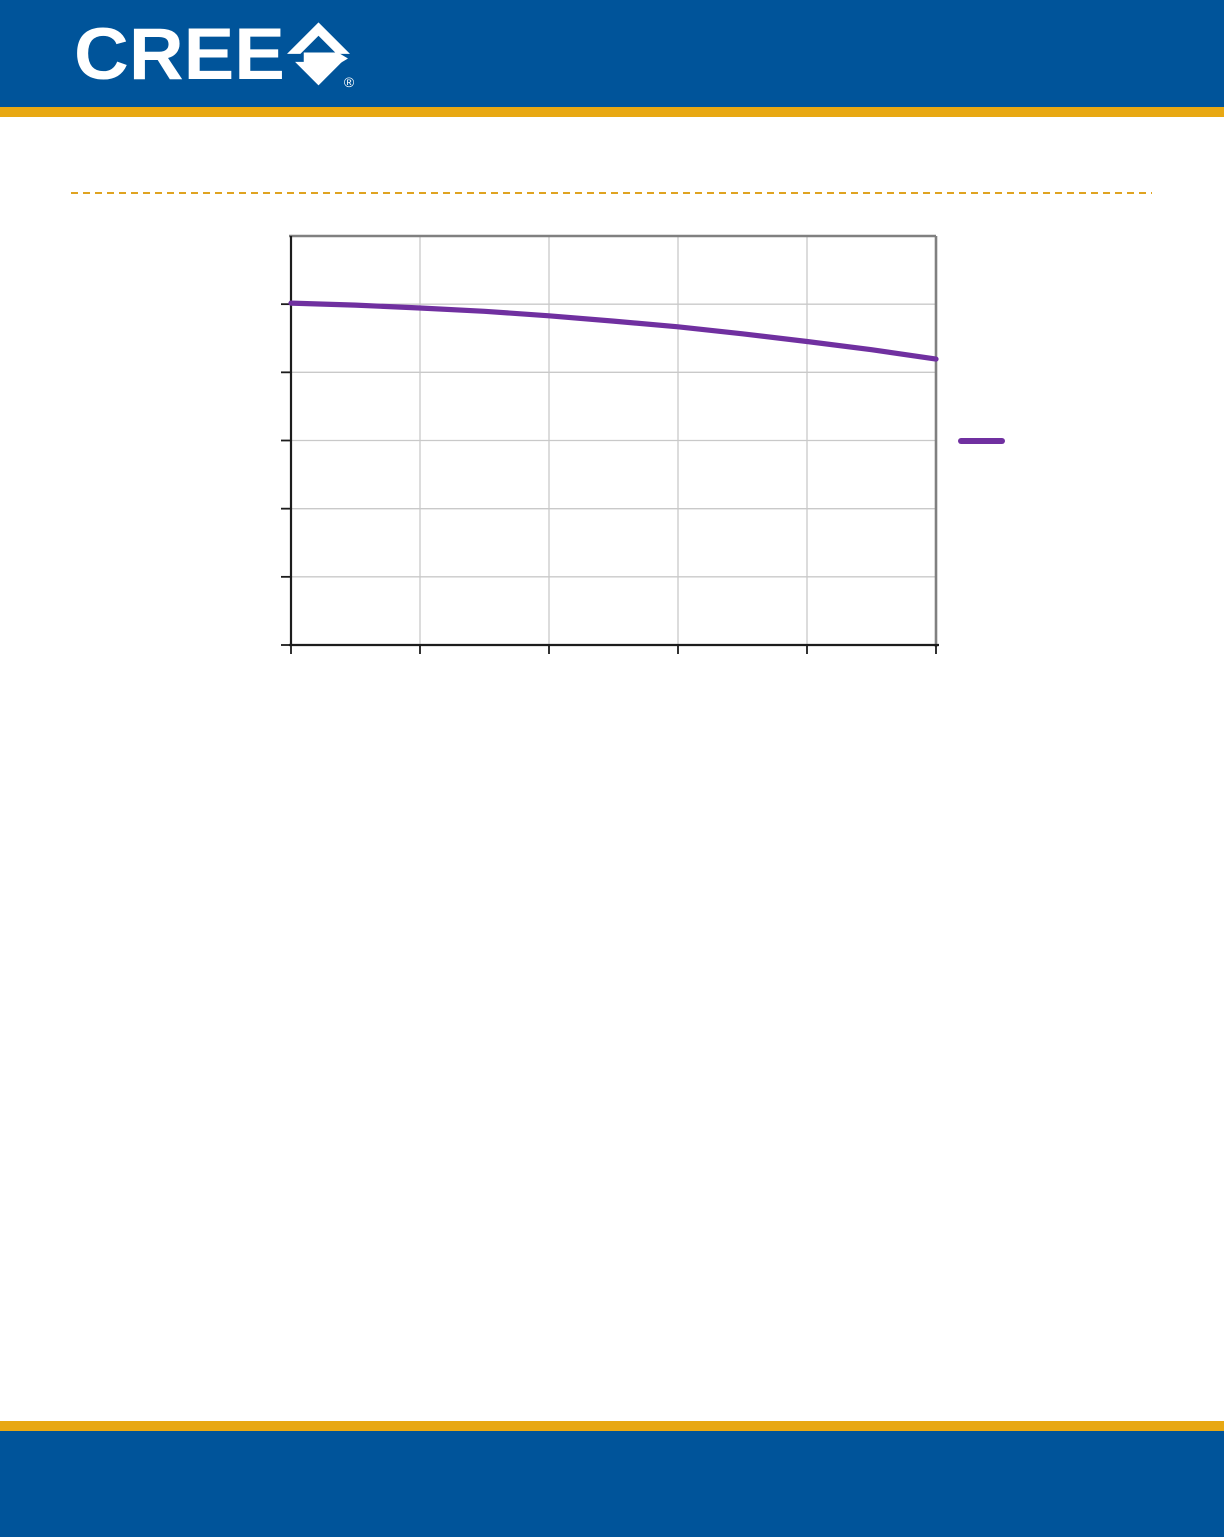  Describe the element at coordinates (179, 54) in the screenshot. I see `cree-logo-wordmark: CREE` at that location.